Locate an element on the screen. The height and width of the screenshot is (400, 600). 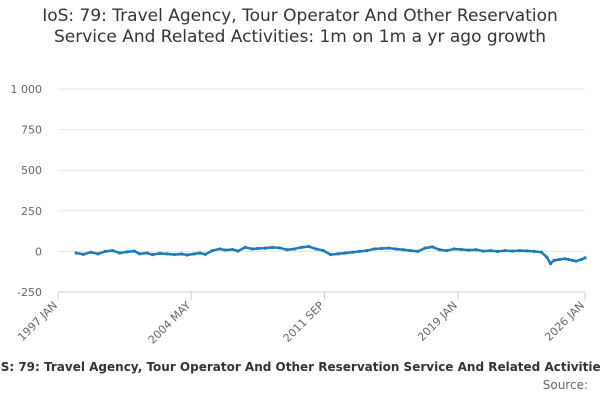
x-tick-label: 2019 JAN is located at coordinates (437, 321).